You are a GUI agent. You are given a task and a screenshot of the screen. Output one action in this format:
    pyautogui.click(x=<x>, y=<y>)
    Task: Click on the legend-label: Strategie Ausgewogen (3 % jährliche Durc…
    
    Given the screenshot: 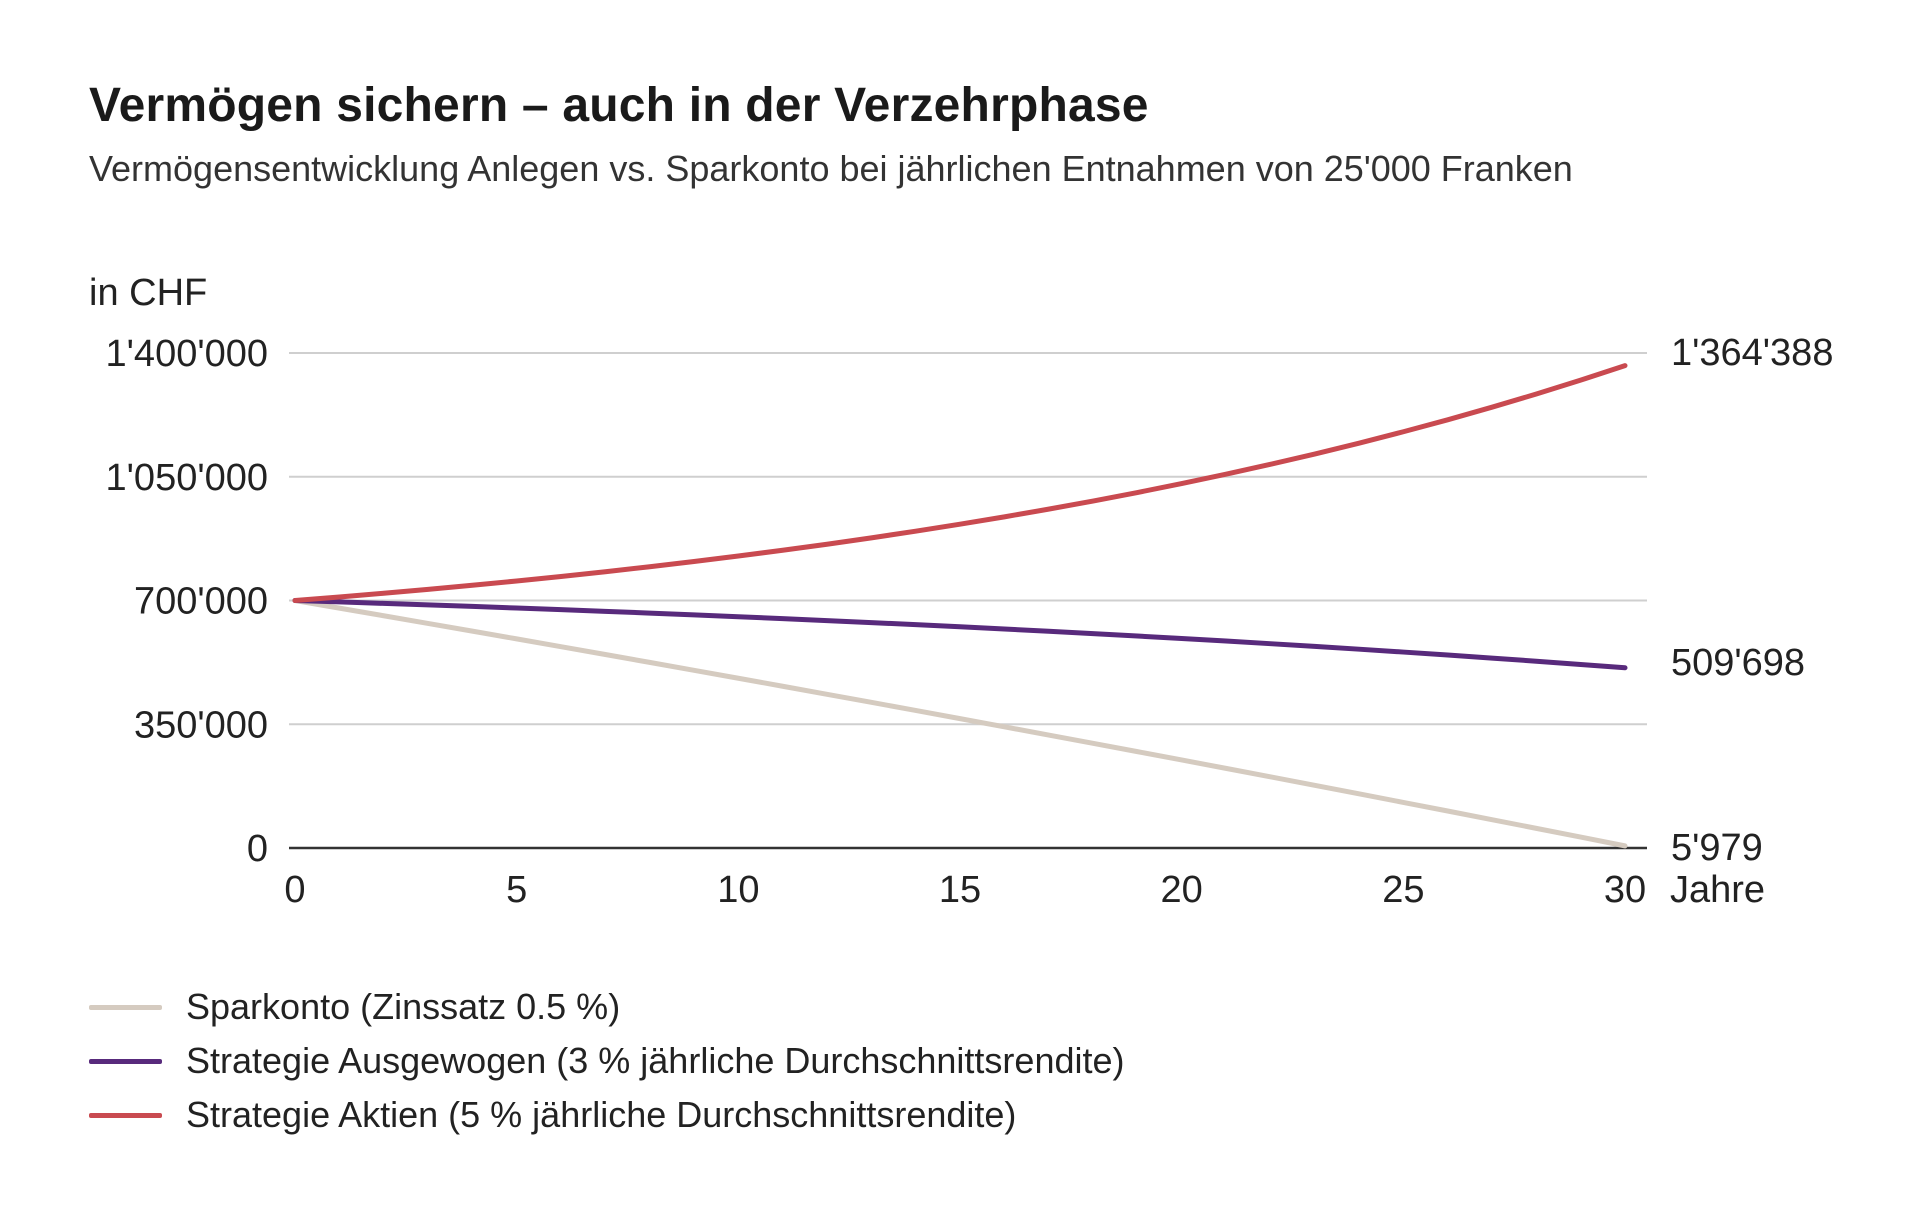 What is the action you would take?
    pyautogui.click(x=655, y=1060)
    